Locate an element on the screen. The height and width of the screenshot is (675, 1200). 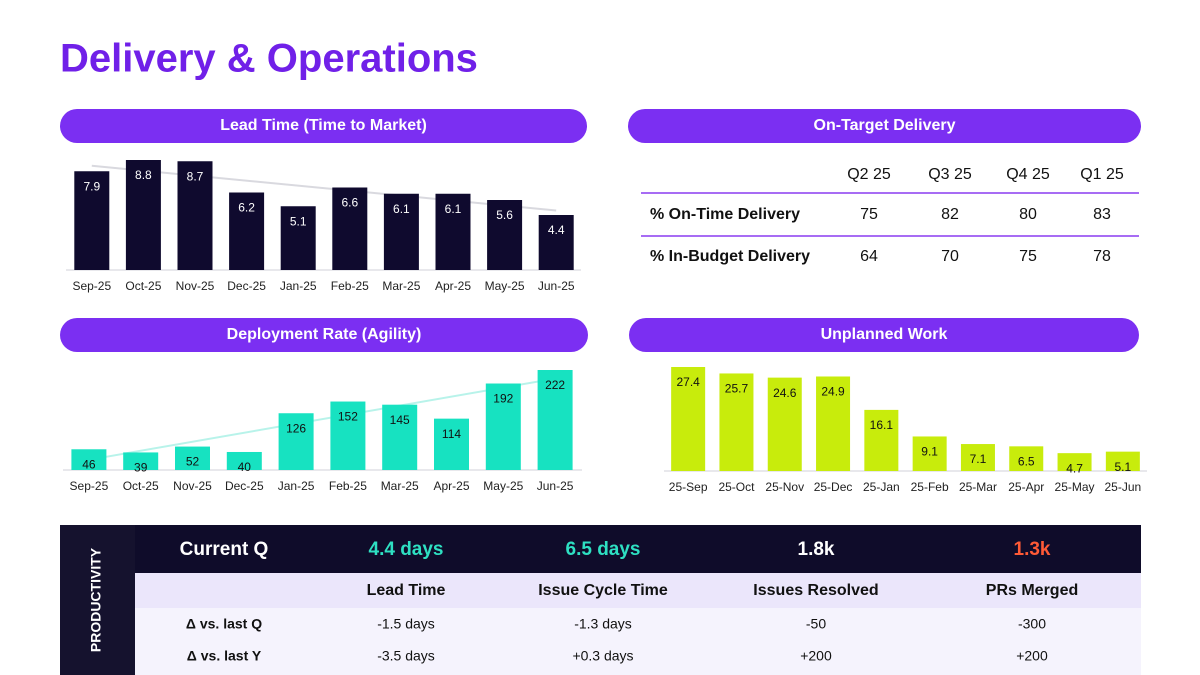
x-tick-label: 25-Jan is located at coordinates (881, 487).